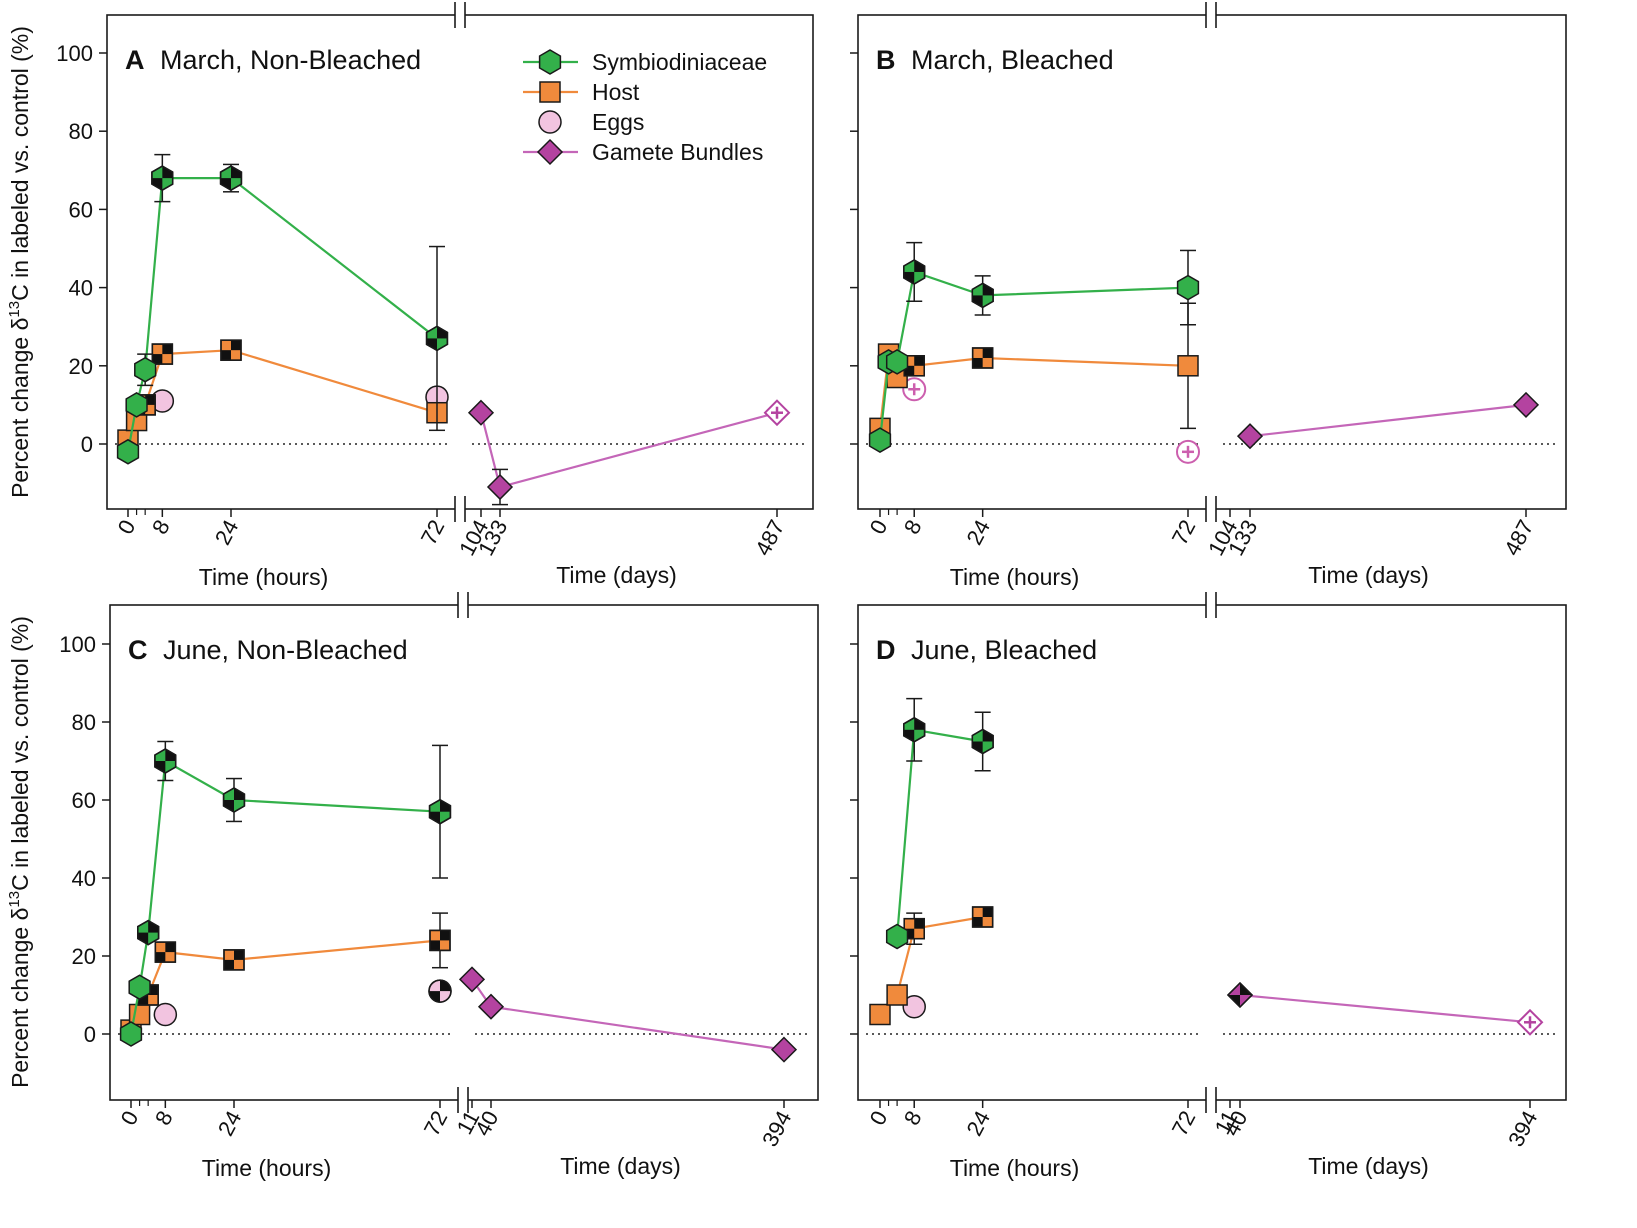 The width and height of the screenshot is (1637, 1228). What do you see at coordinates (591, 122) in the screenshot?
I see `legend-item-eggs: Eggs` at bounding box center [591, 122].